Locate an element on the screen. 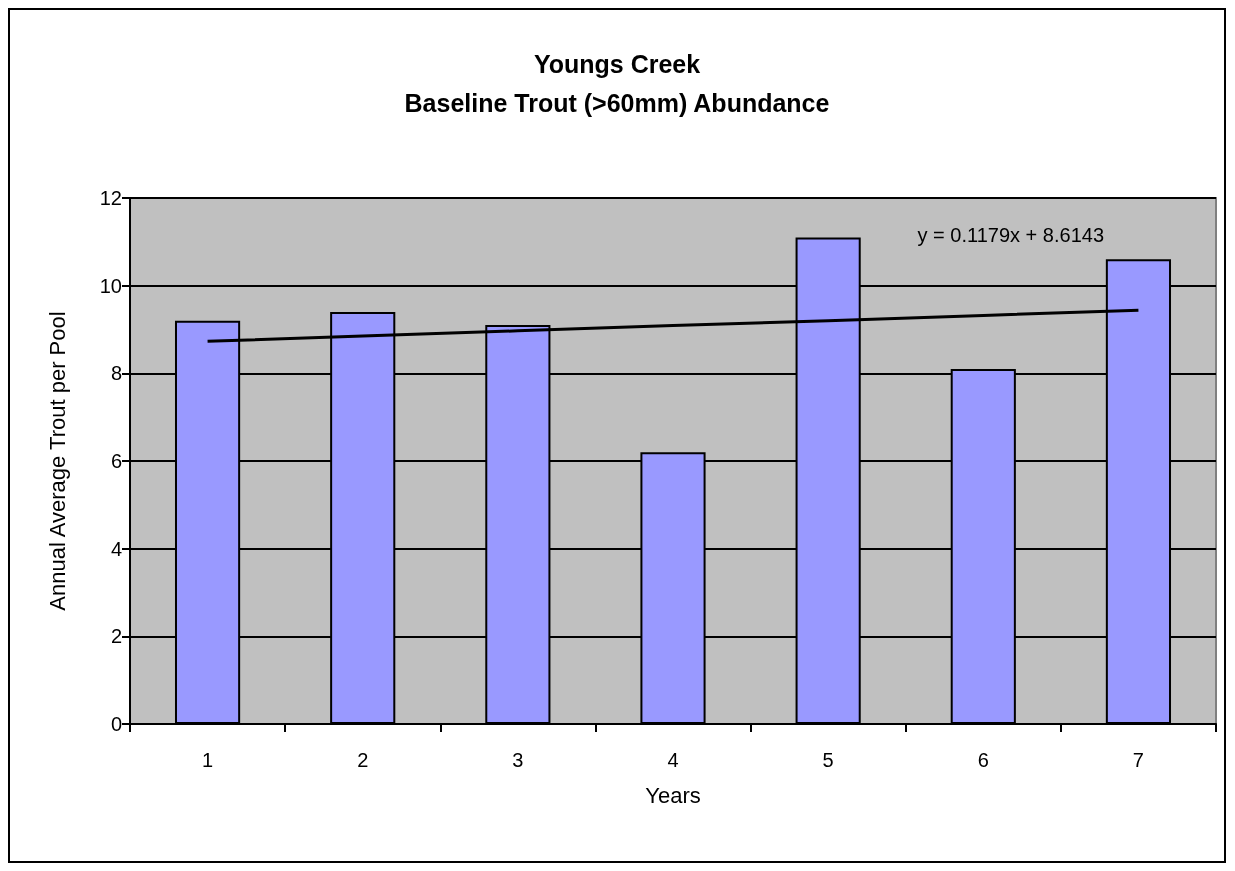  x-axis-title: Years is located at coordinates (673, 795).